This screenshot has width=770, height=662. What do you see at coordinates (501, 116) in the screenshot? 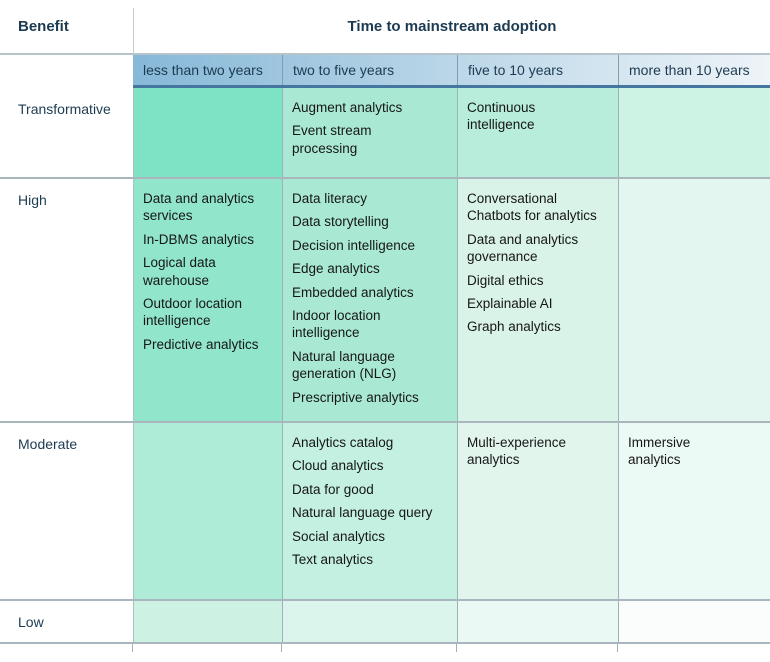
I see `matrix-item: Continuous intelligence` at bounding box center [501, 116].